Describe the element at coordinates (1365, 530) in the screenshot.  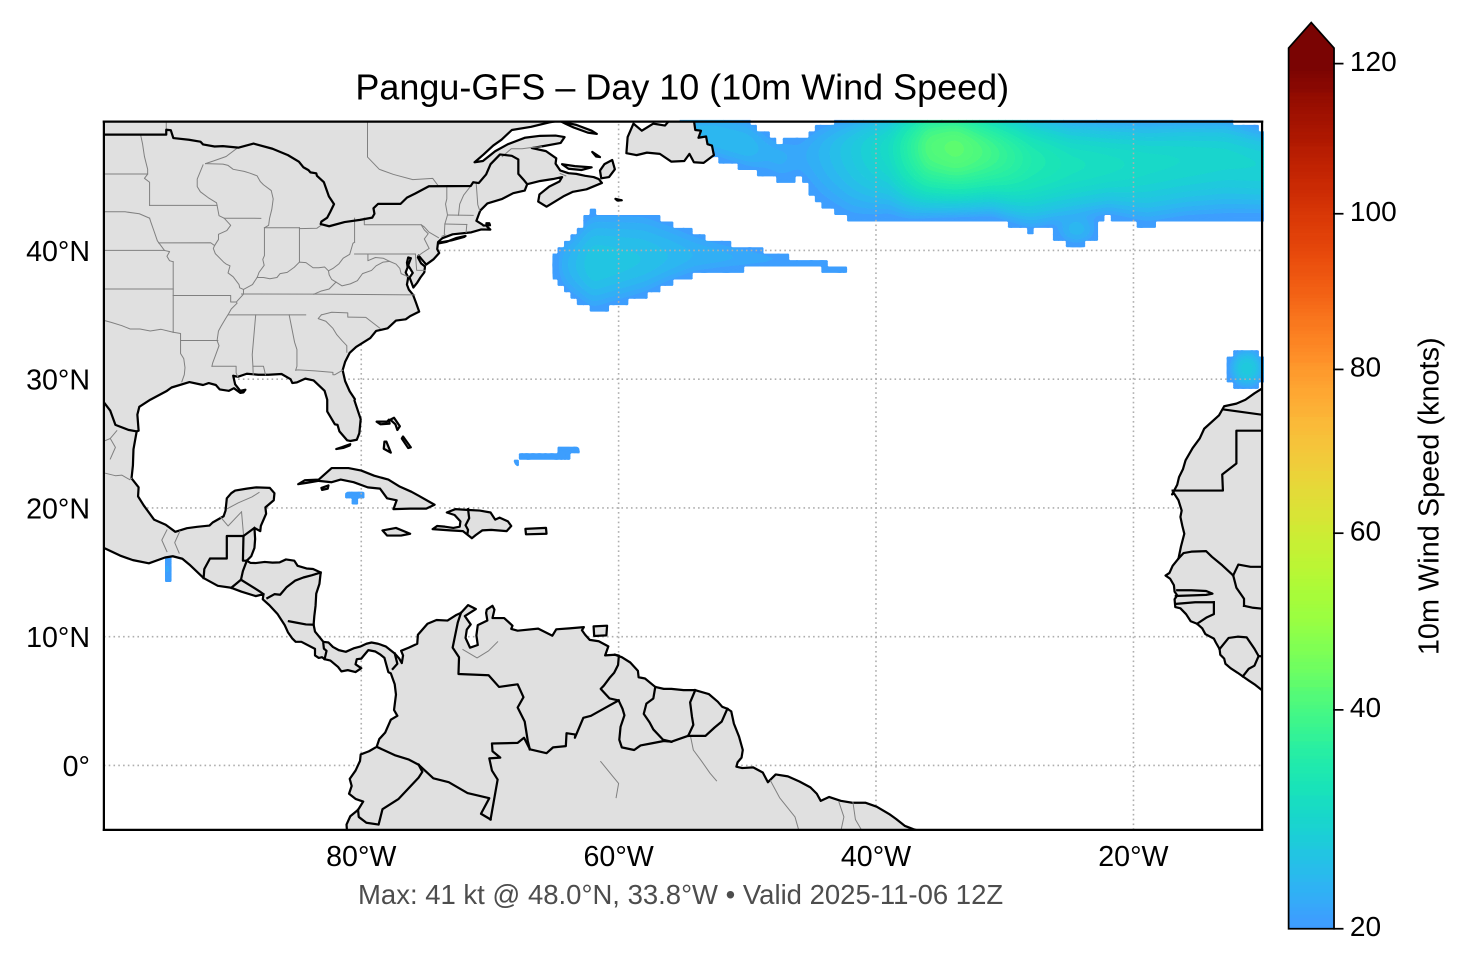
I see `svg-text: 60` at that location.